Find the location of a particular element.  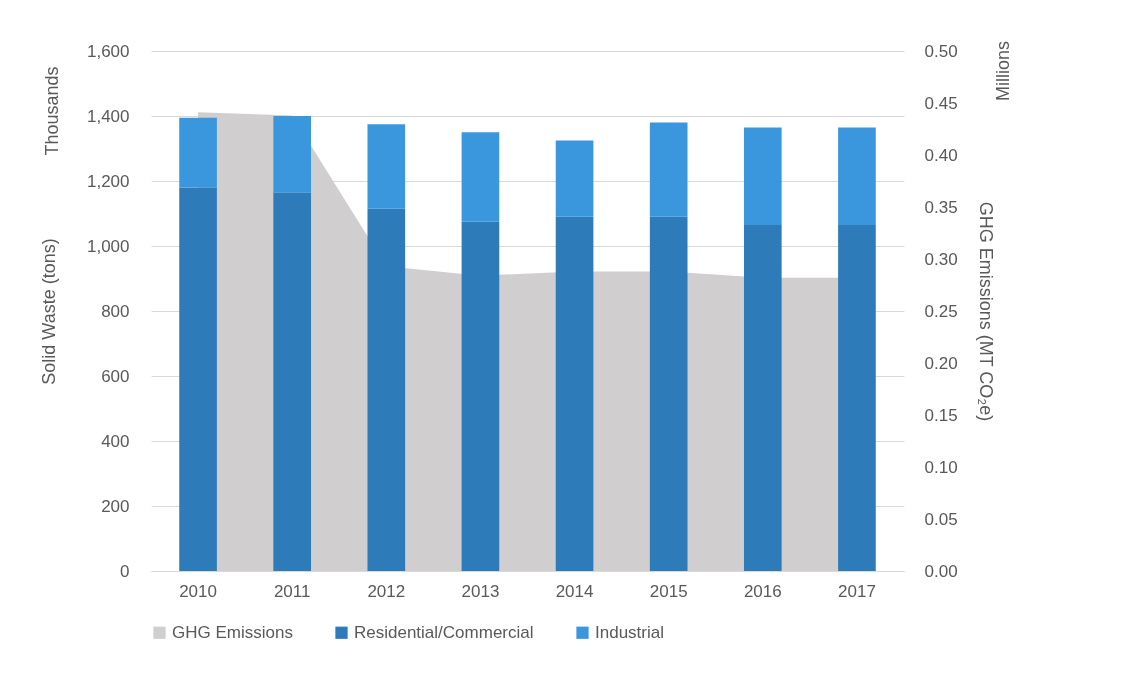

legend-label: Residential/Commercial is located at coordinates (444, 632).